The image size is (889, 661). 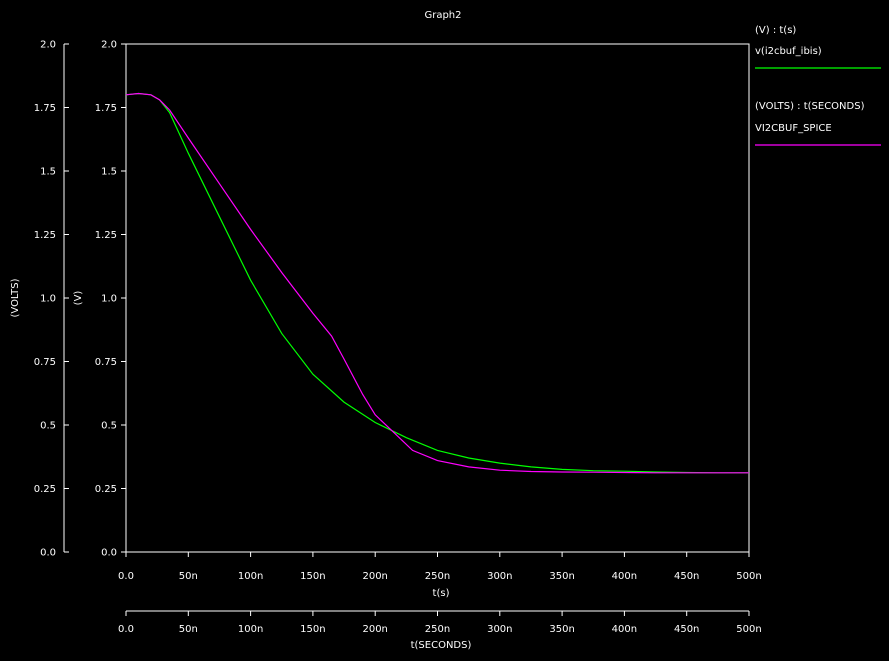 I want to click on y-axis-label: (V), so click(x=78, y=298).